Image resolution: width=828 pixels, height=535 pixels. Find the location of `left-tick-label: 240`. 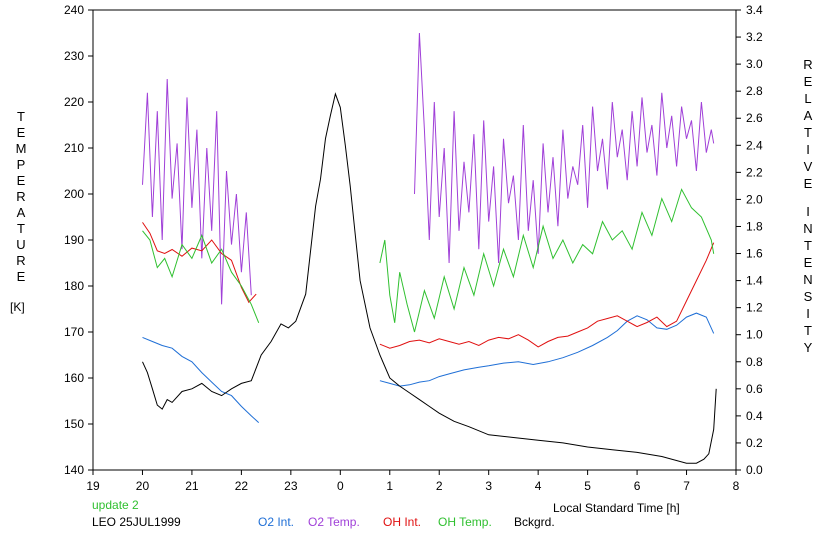

left-tick-label: 240 is located at coordinates (74, 10).